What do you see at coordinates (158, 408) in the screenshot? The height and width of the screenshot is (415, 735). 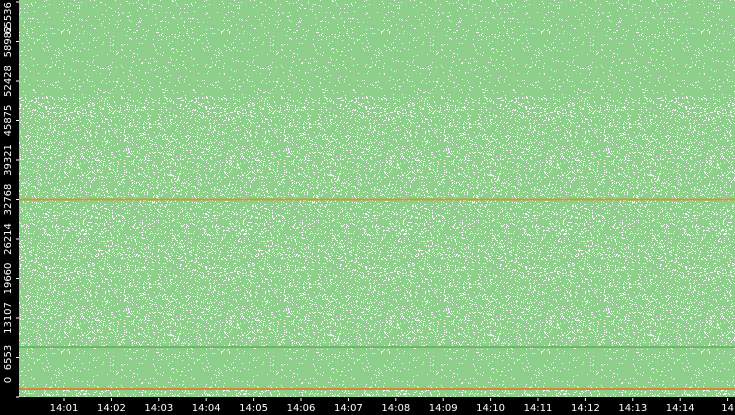 I see `x-tick-label: 14:03` at bounding box center [158, 408].